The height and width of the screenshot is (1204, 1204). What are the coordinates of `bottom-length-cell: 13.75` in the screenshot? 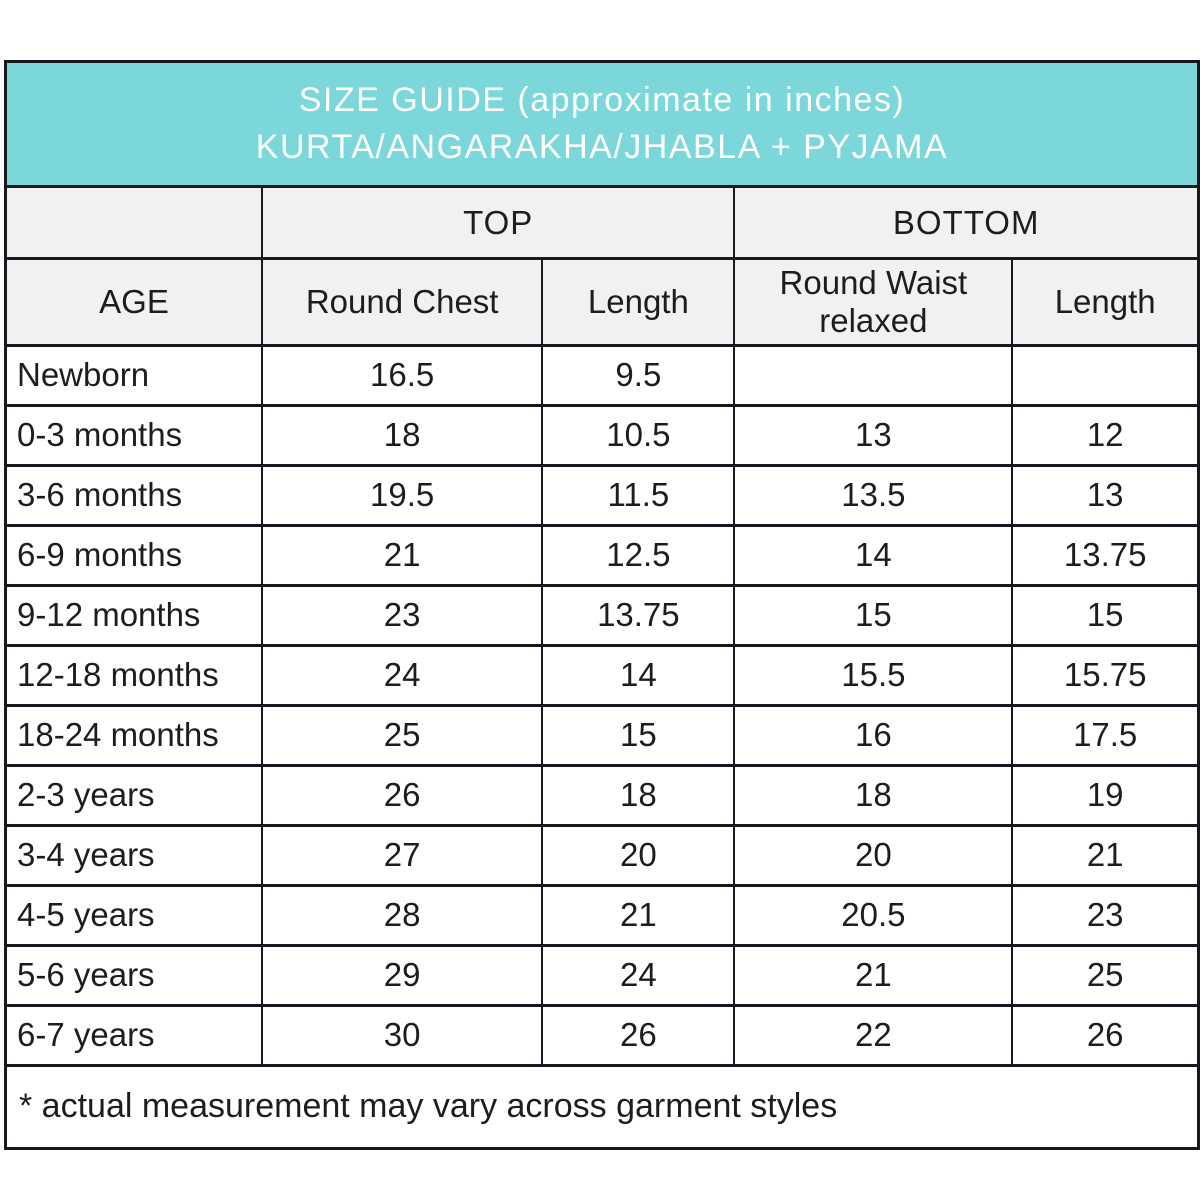 It's located at (1105, 555).